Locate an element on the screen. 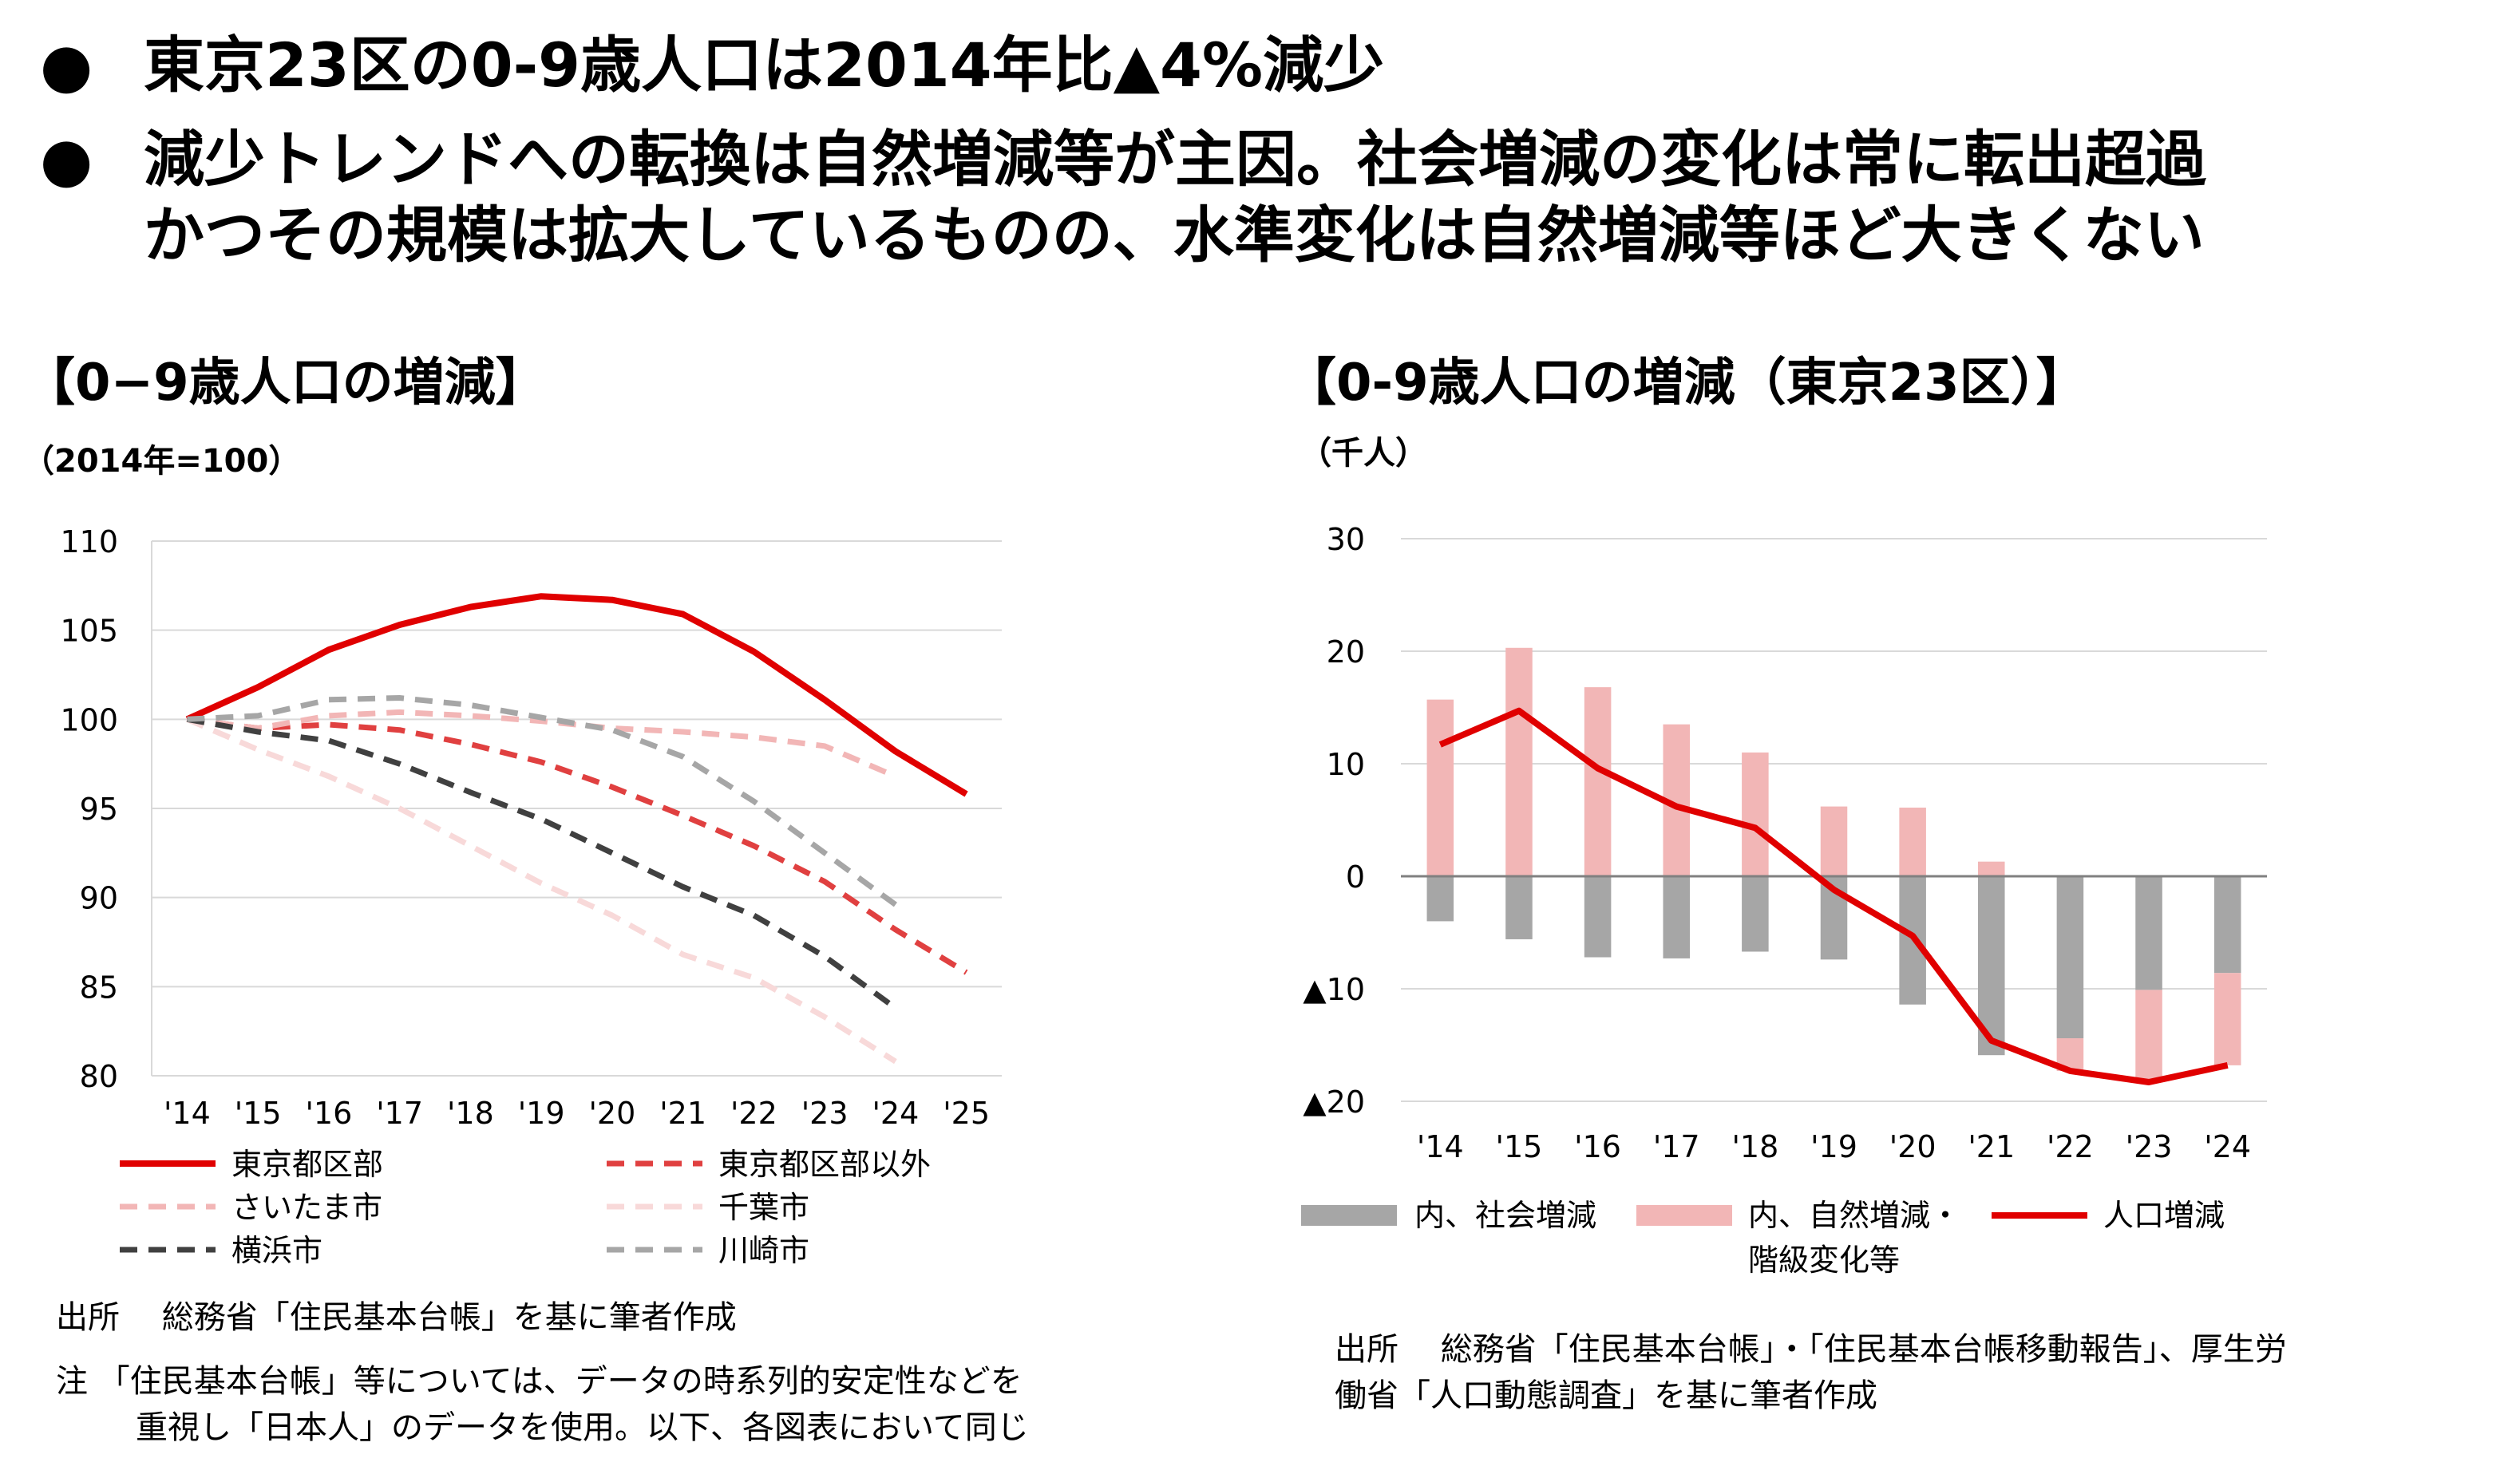 The image size is (2520, 1470). y-tick-label: 95 is located at coordinates (99, 809).